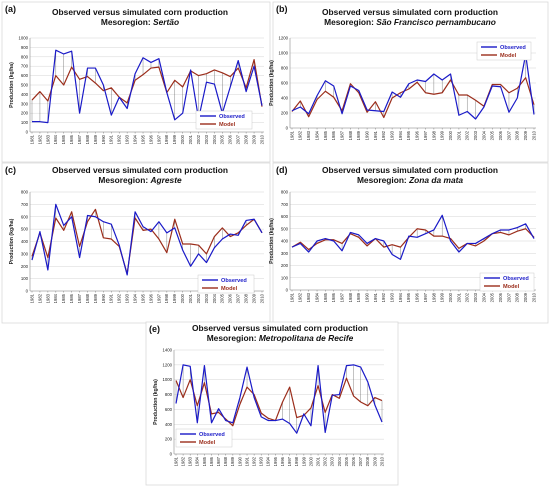 The image size is (550, 487). What do you see at coordinates (227, 125) in the screenshot?
I see `legend-label: Model` at bounding box center [227, 125].